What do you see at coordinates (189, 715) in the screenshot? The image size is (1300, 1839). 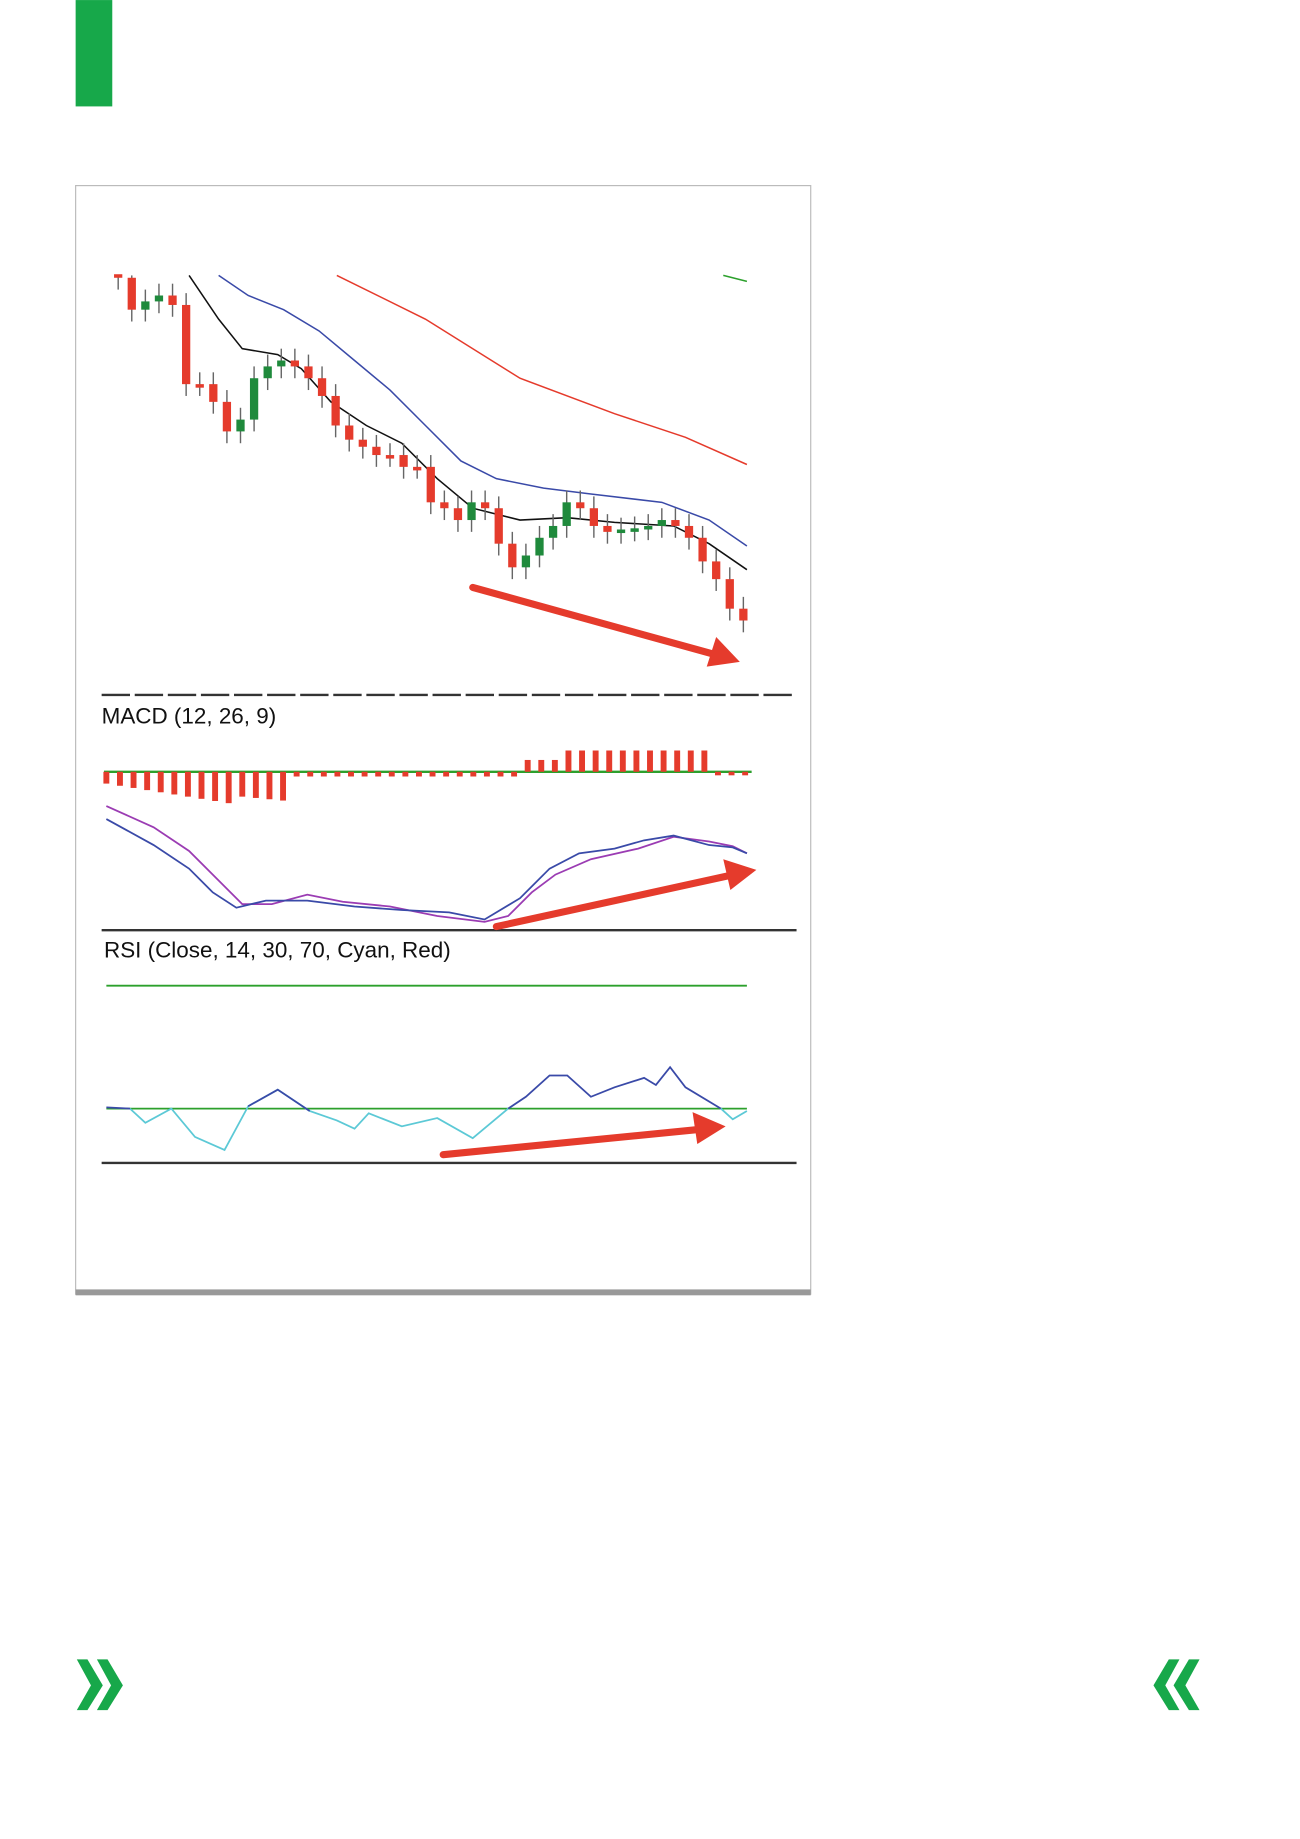 I see `macd-label: MACD (12, 26, 9)` at bounding box center [189, 715].